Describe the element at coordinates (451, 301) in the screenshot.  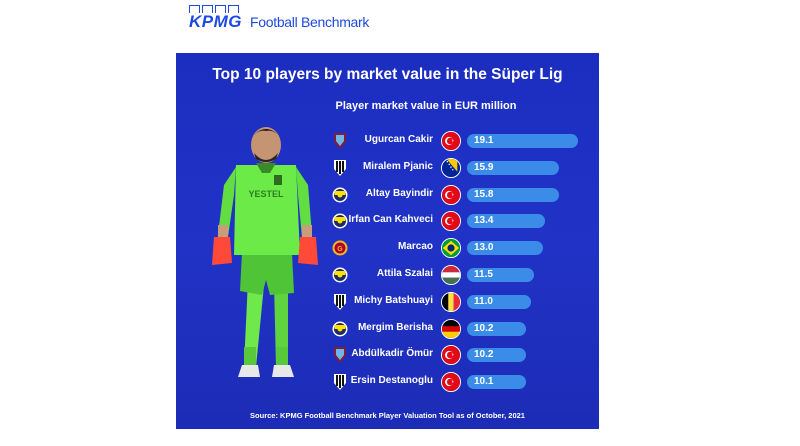
I see `belgium-flag-icon` at that location.